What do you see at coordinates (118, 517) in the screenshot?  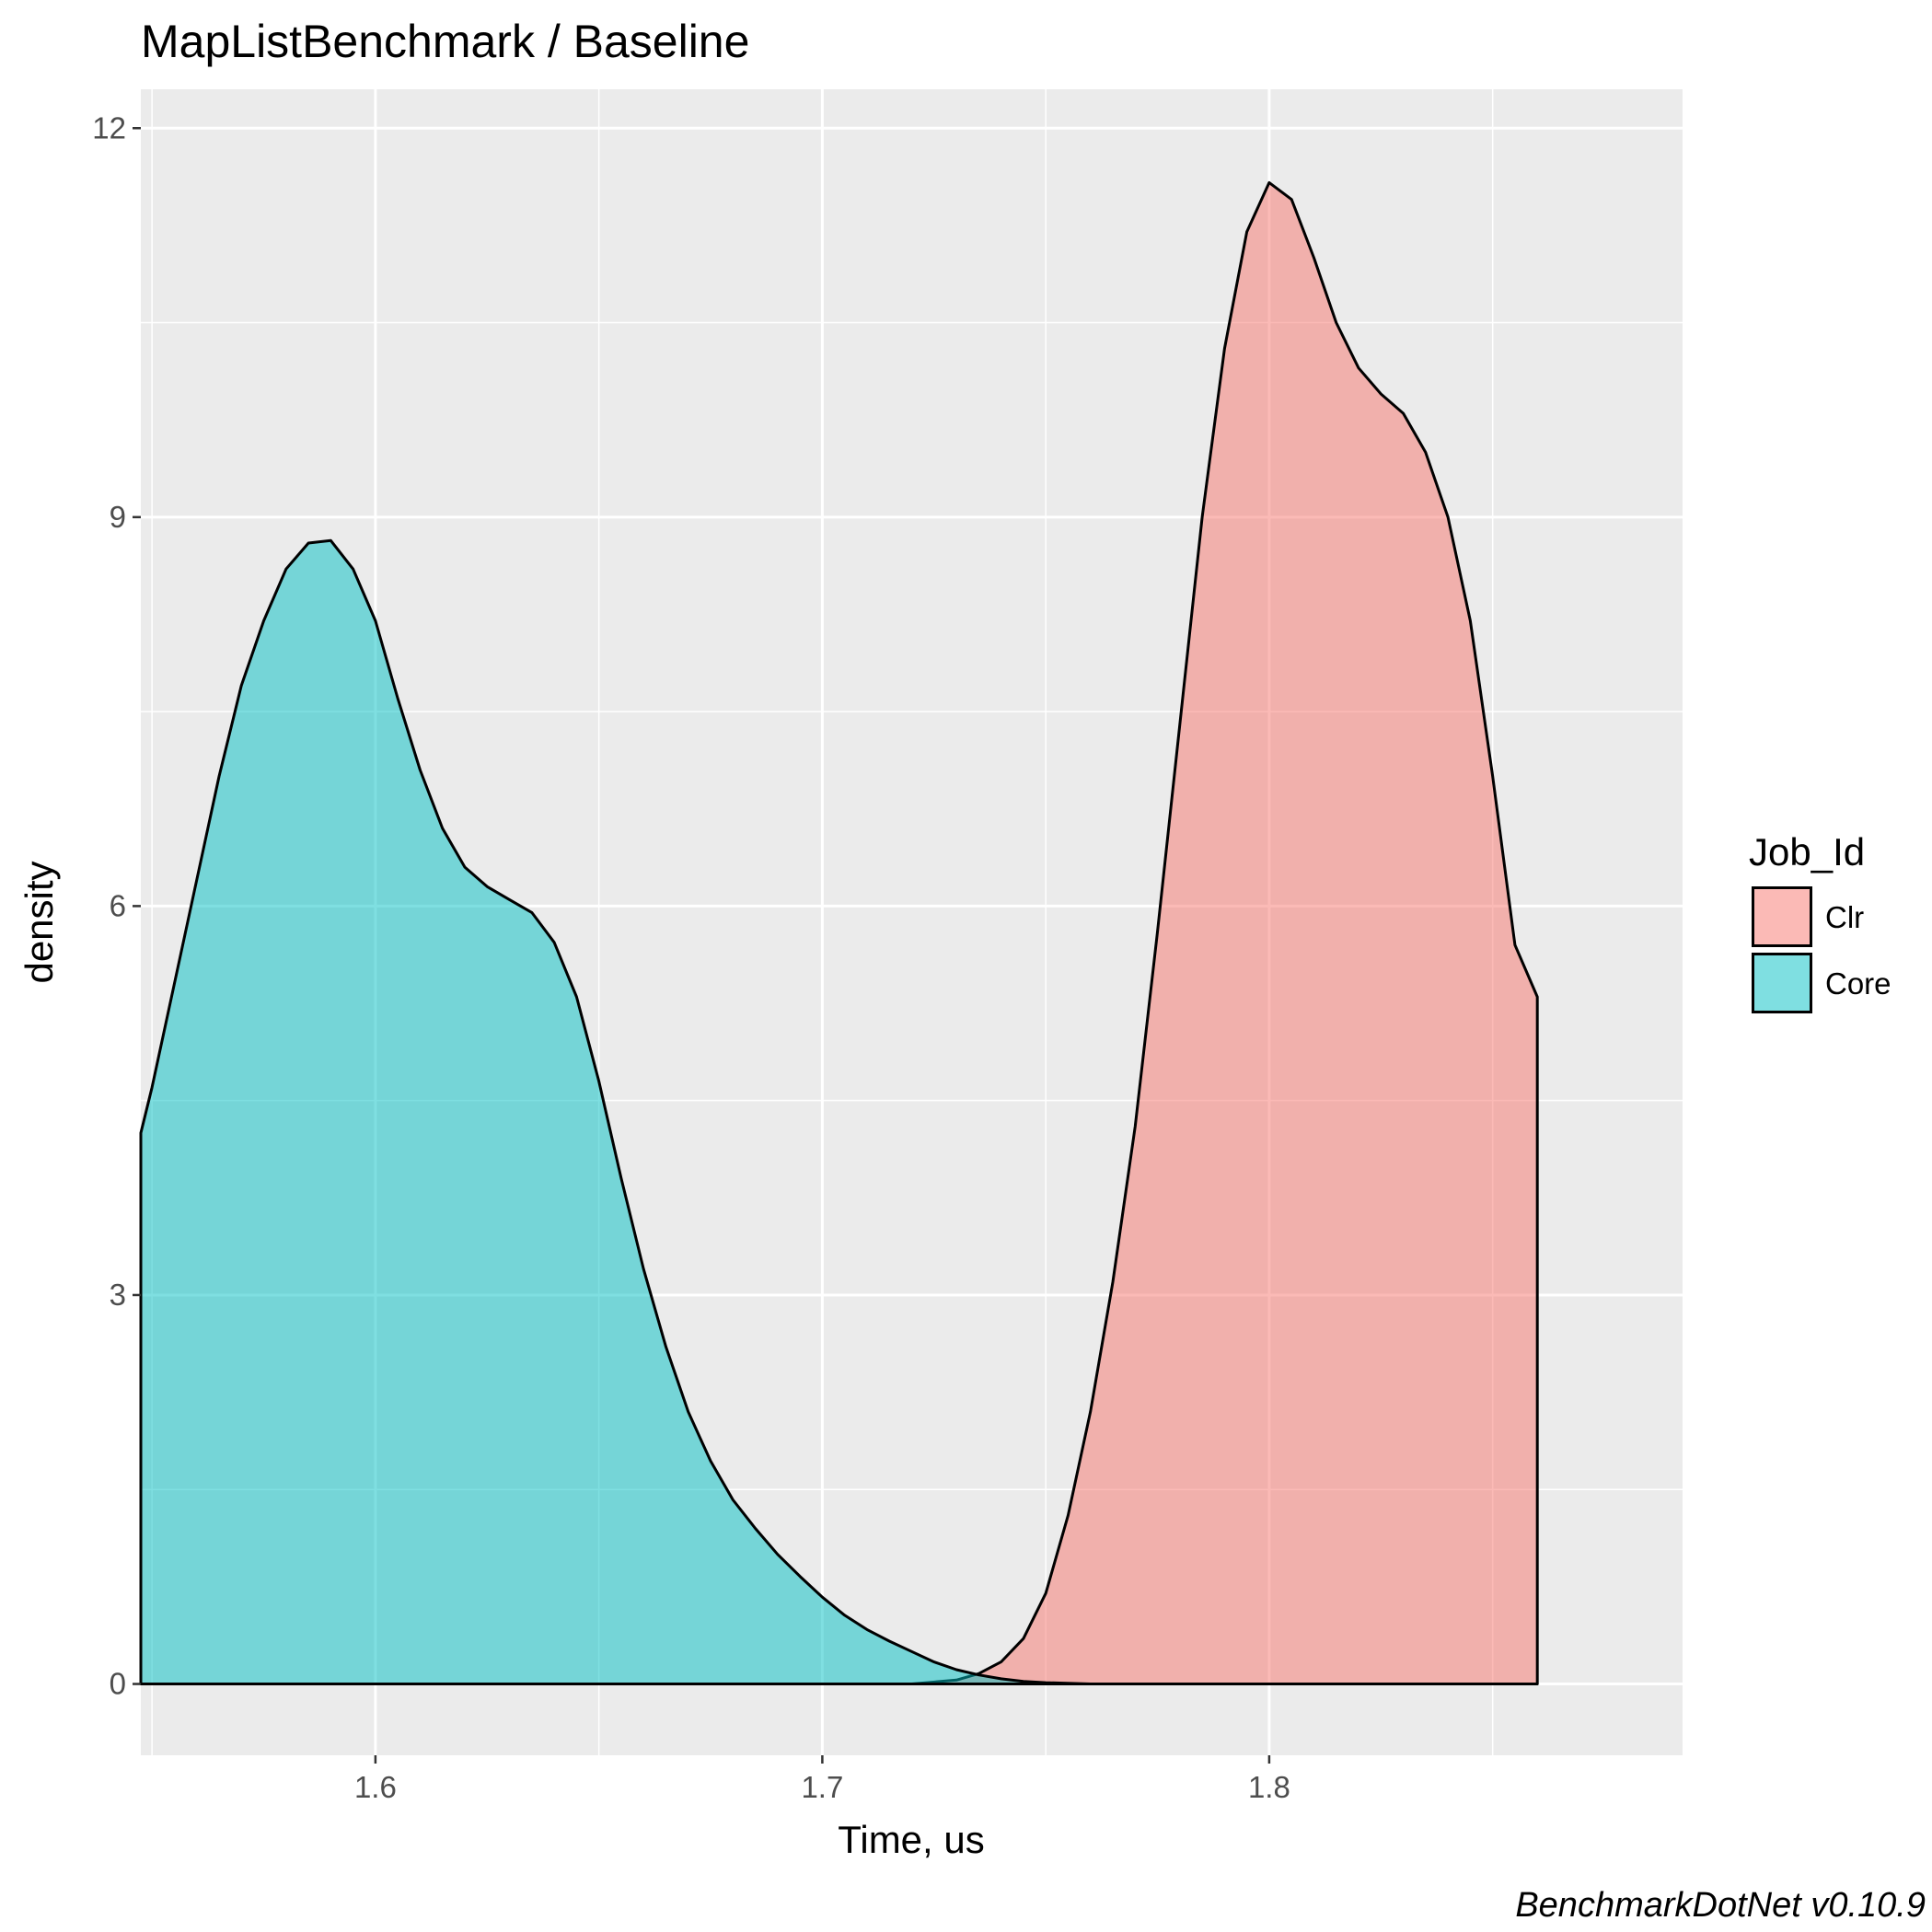 I see `y-tick-label: 9` at bounding box center [118, 517].